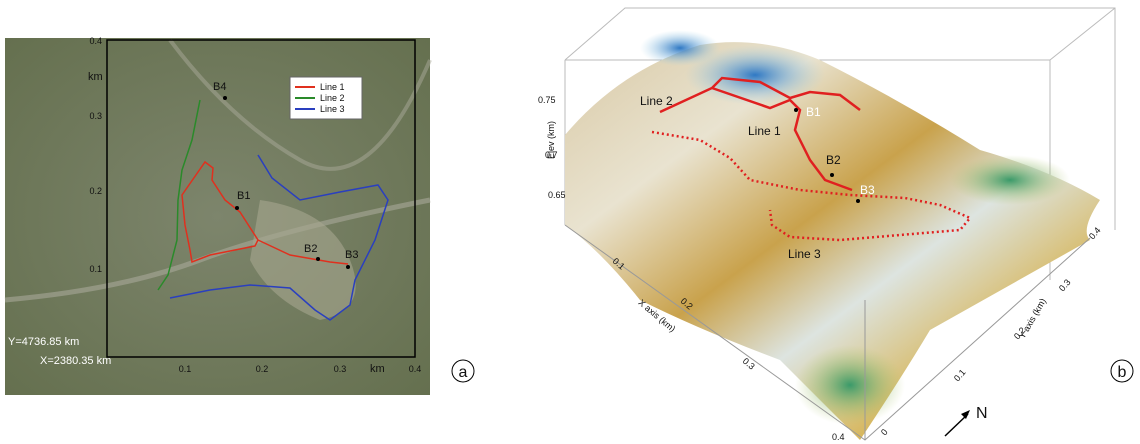 Image resolution: width=1140 pixels, height=444 pixels. Describe the element at coordinates (95, 191) in the screenshot. I see `y-tick-label: 0.2` at that location.